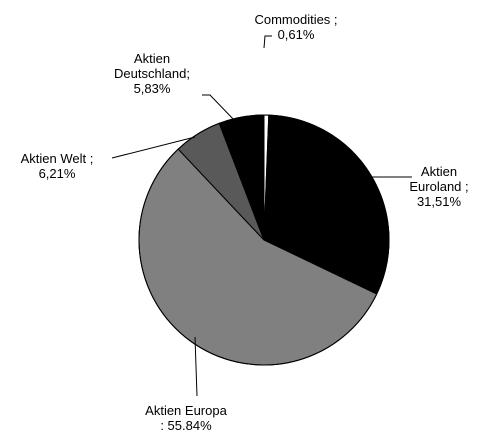 The height and width of the screenshot is (434, 485). I want to click on slice-label-aktien-euroland: Aktien Euroland ; 31,51%, so click(438, 186).